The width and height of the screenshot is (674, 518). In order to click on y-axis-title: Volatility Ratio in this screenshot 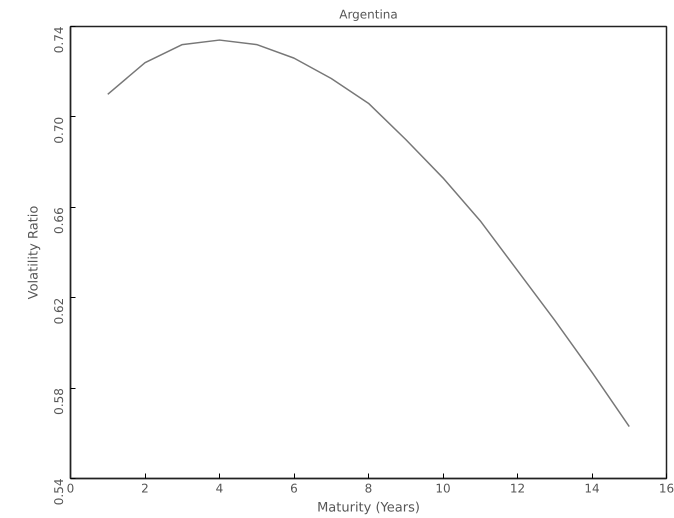, I will do `click(34, 253)`.